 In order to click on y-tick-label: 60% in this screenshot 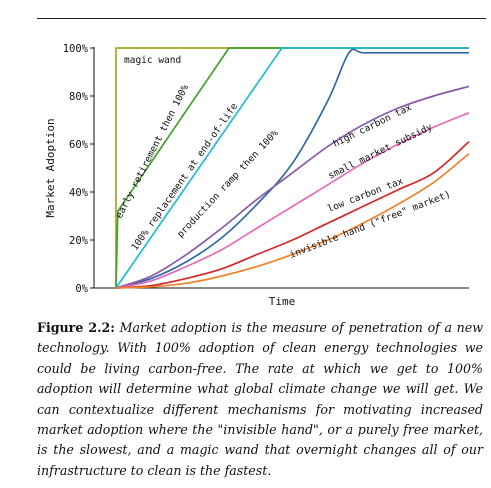, I will do `click(79, 145)`.